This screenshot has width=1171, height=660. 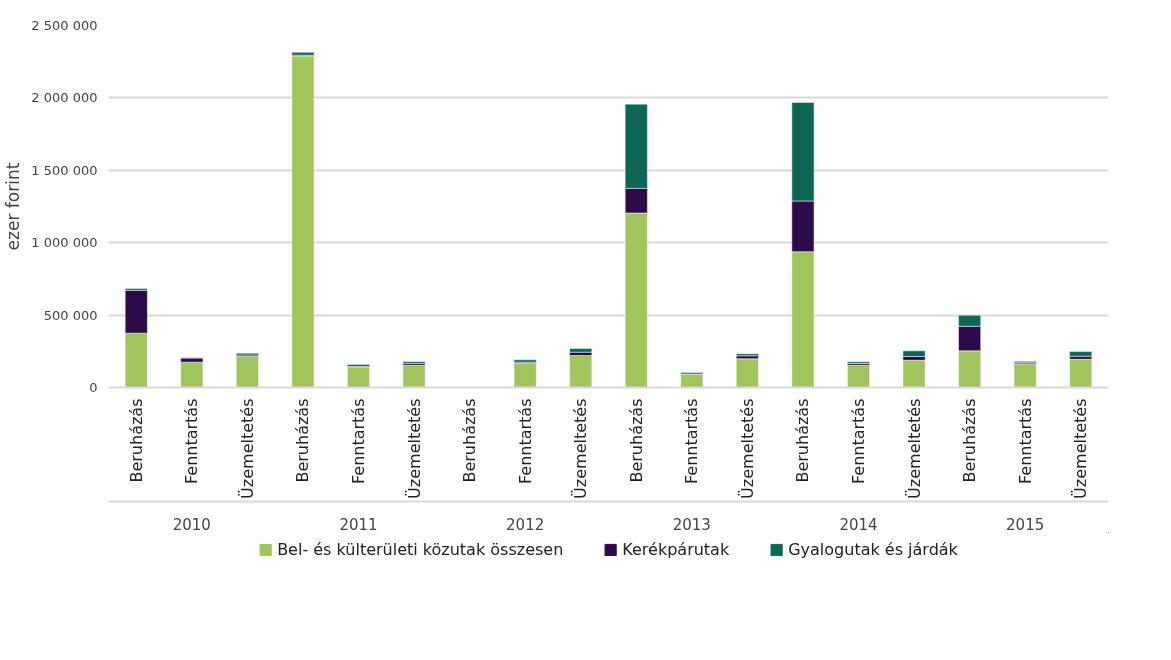 What do you see at coordinates (191, 524) in the screenshot?
I see `text: 2010` at bounding box center [191, 524].